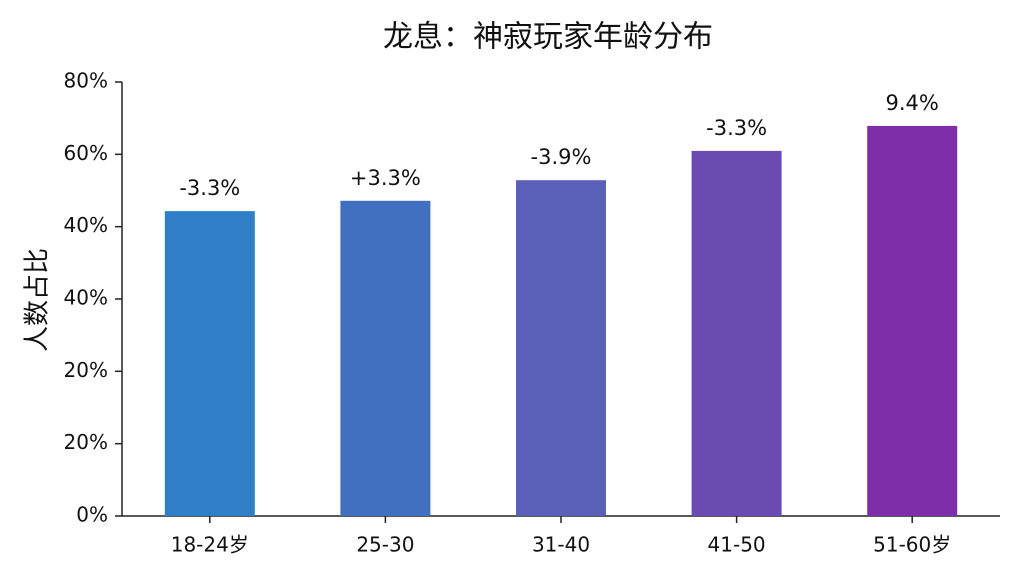 The width and height of the screenshot is (1024, 576). What do you see at coordinates (210, 545) in the screenshot?
I see `x-tick-label: 18-24岁` at bounding box center [210, 545].